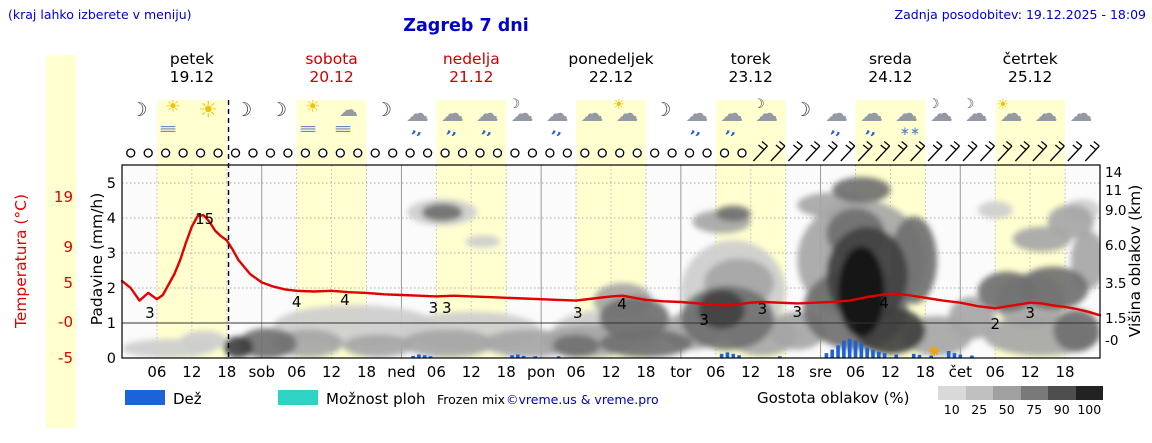 The width and height of the screenshot is (1152, 443). What do you see at coordinates (890, 77) in the screenshot?
I see `day-date: 24.12` at bounding box center [890, 77].